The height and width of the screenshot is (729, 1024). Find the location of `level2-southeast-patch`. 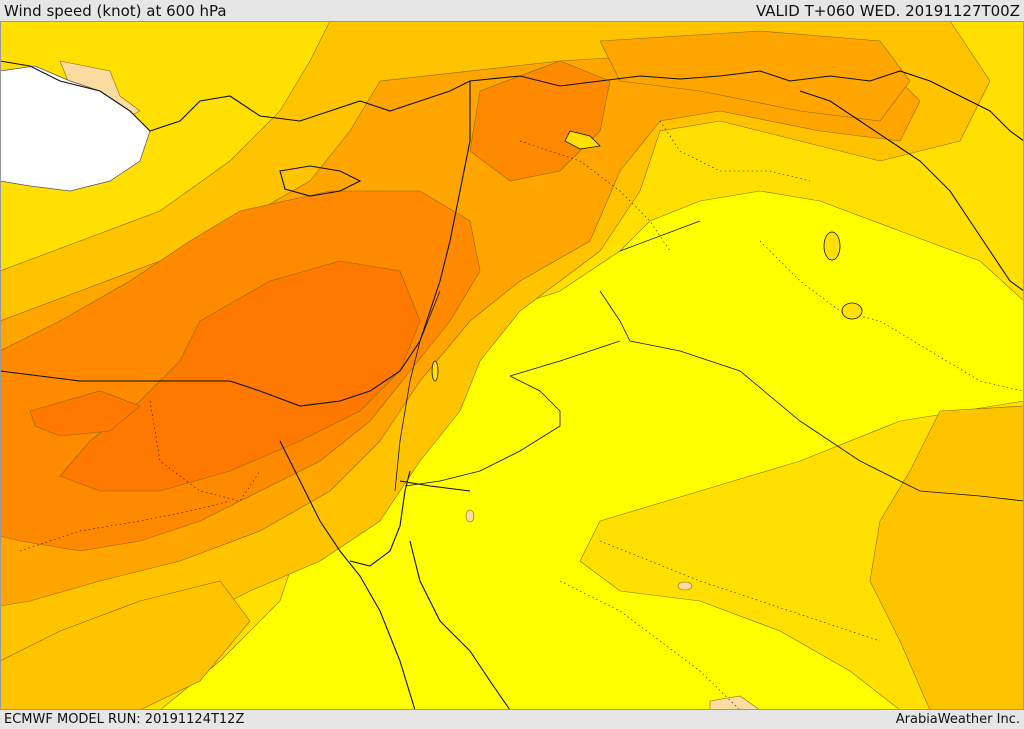

level2-southeast-patch is located at coordinates (946, 557).